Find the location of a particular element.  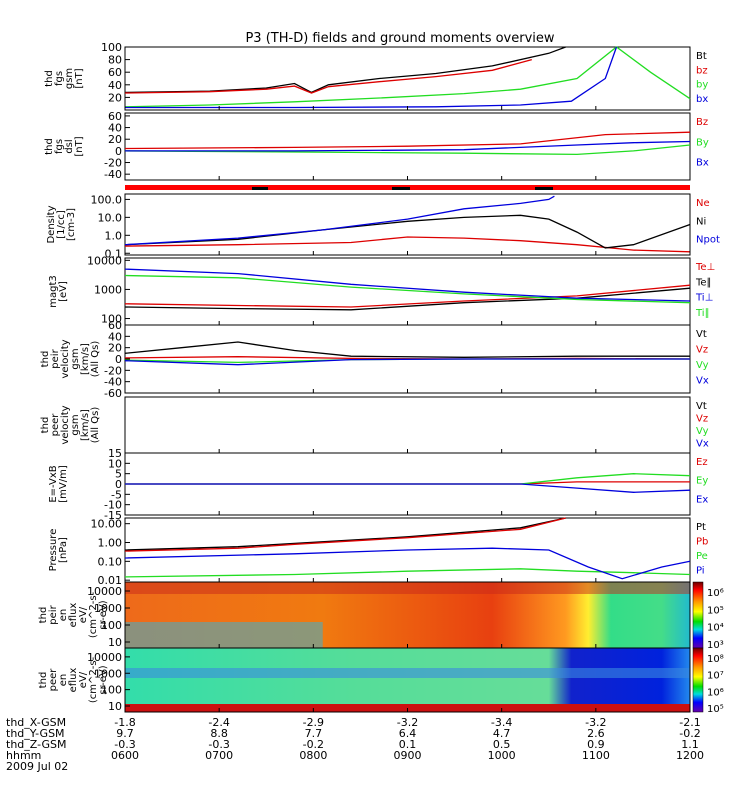

x-axis-y-gsm: -0.2 is located at coordinates (689, 733).